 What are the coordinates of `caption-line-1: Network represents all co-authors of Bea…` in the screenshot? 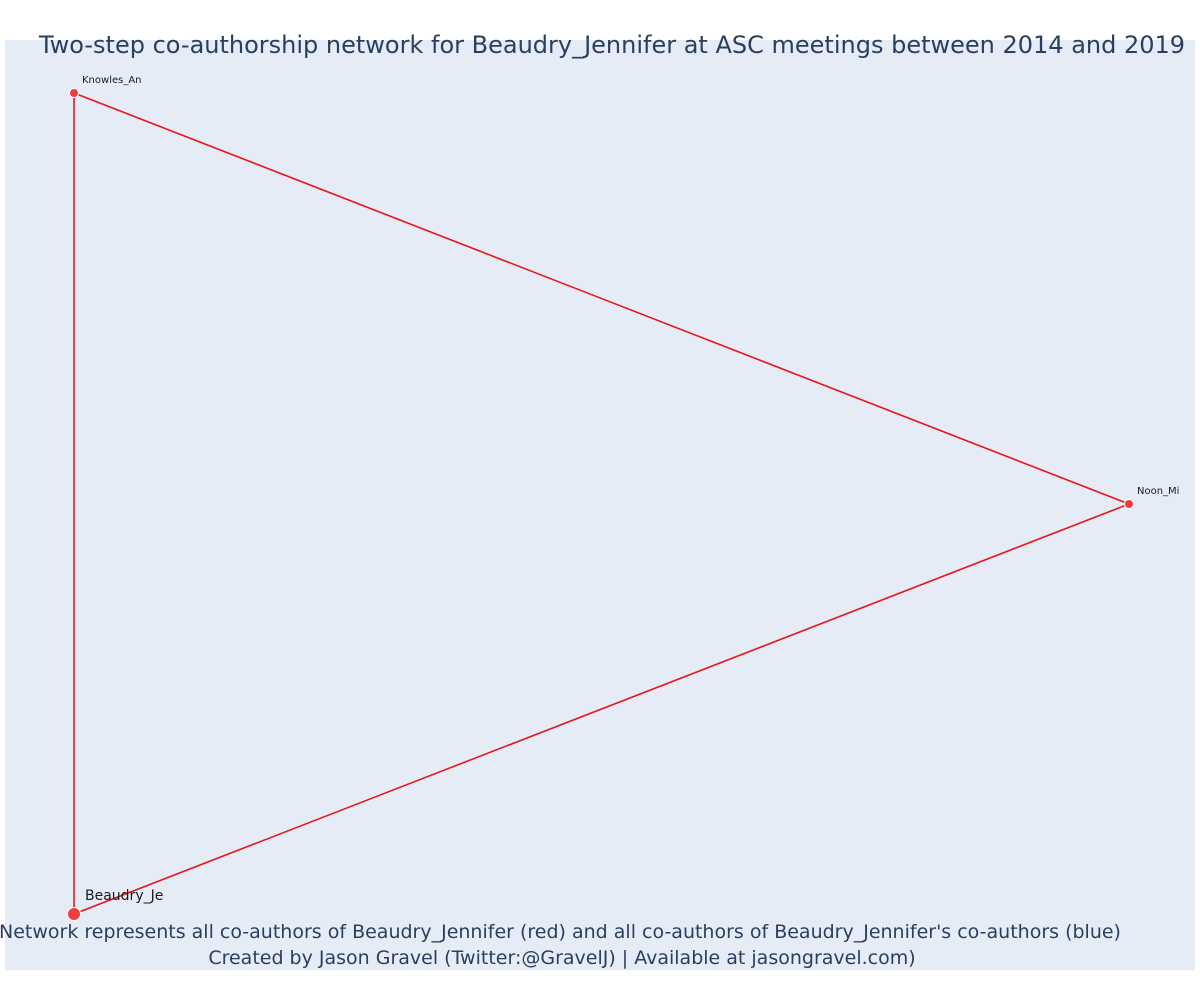 It's located at (560, 932).